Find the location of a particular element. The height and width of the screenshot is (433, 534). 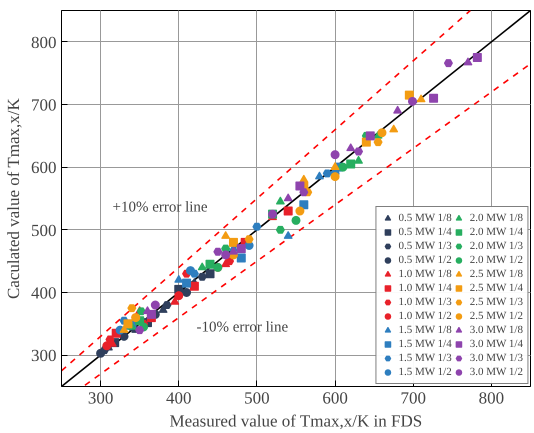

legend-label: 2.5 MW 1/3 is located at coordinates (496, 302).